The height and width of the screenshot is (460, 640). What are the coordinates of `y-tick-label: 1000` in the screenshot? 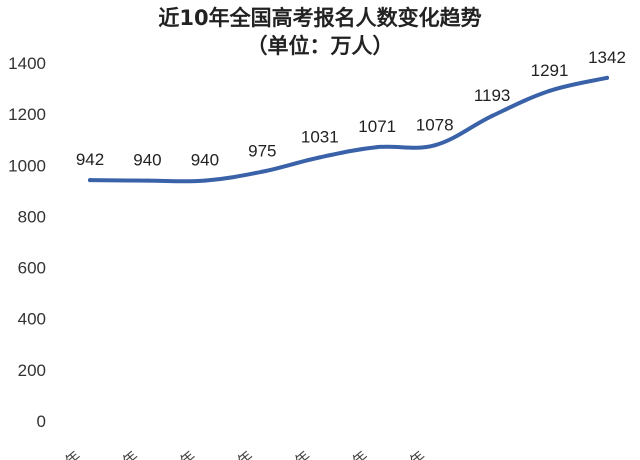 It's located at (27, 165).